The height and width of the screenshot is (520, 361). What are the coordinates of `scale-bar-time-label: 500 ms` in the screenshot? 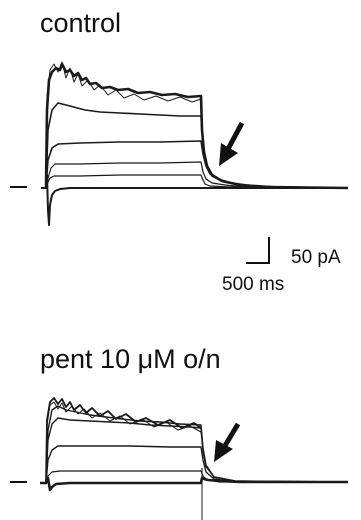 It's located at (253, 284).